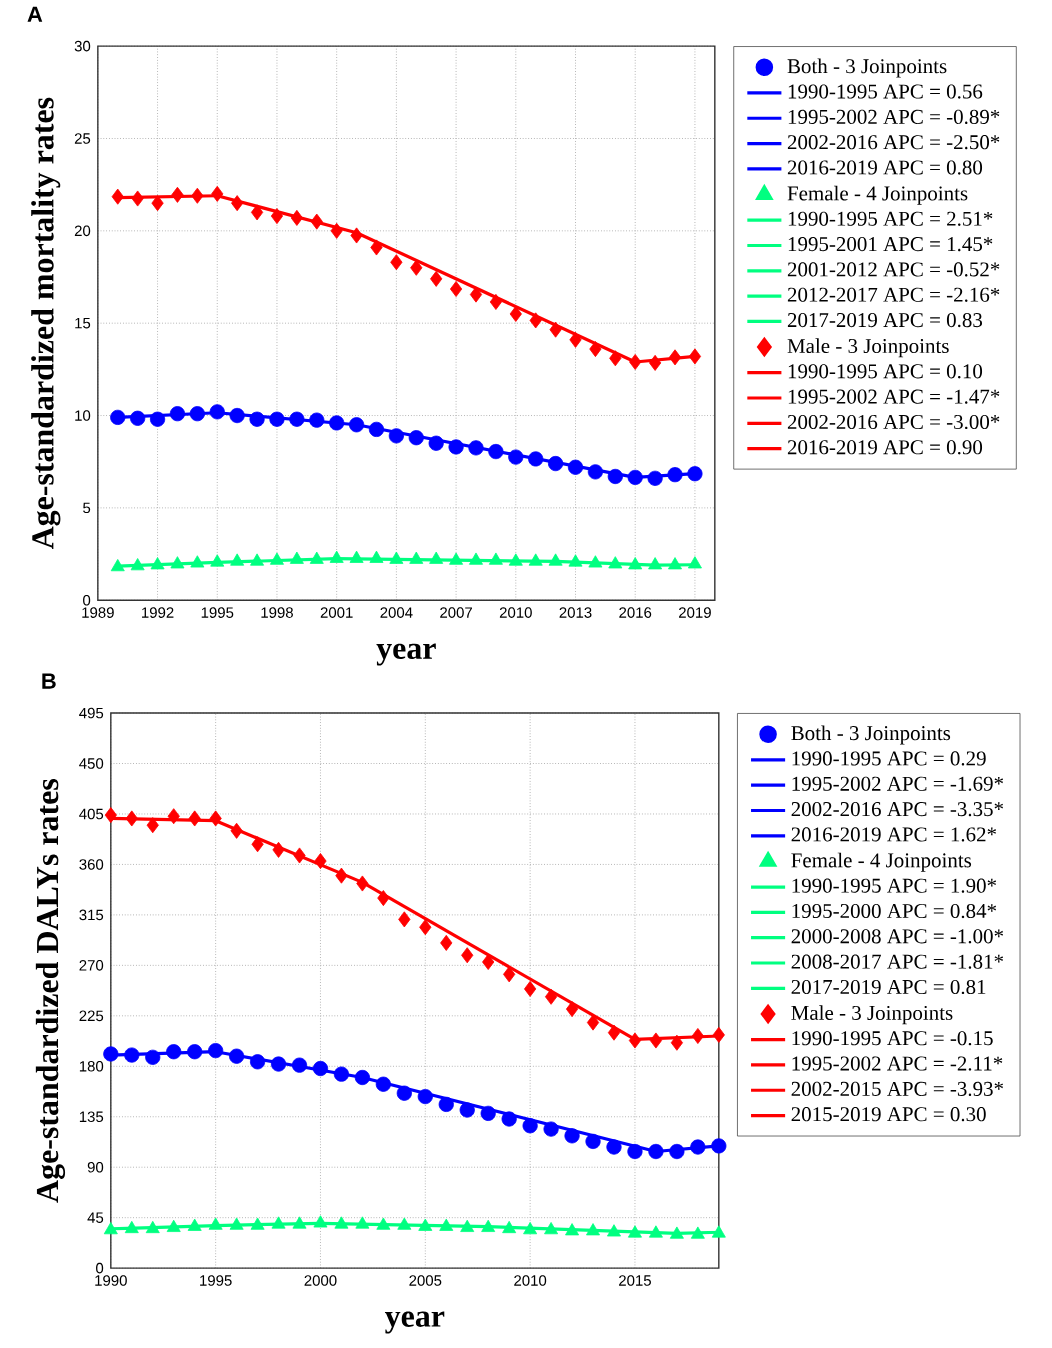 This screenshot has height=1348, width=1052. Describe the element at coordinates (277, 612) in the screenshot. I see `x-tick-label: 1998` at that location.